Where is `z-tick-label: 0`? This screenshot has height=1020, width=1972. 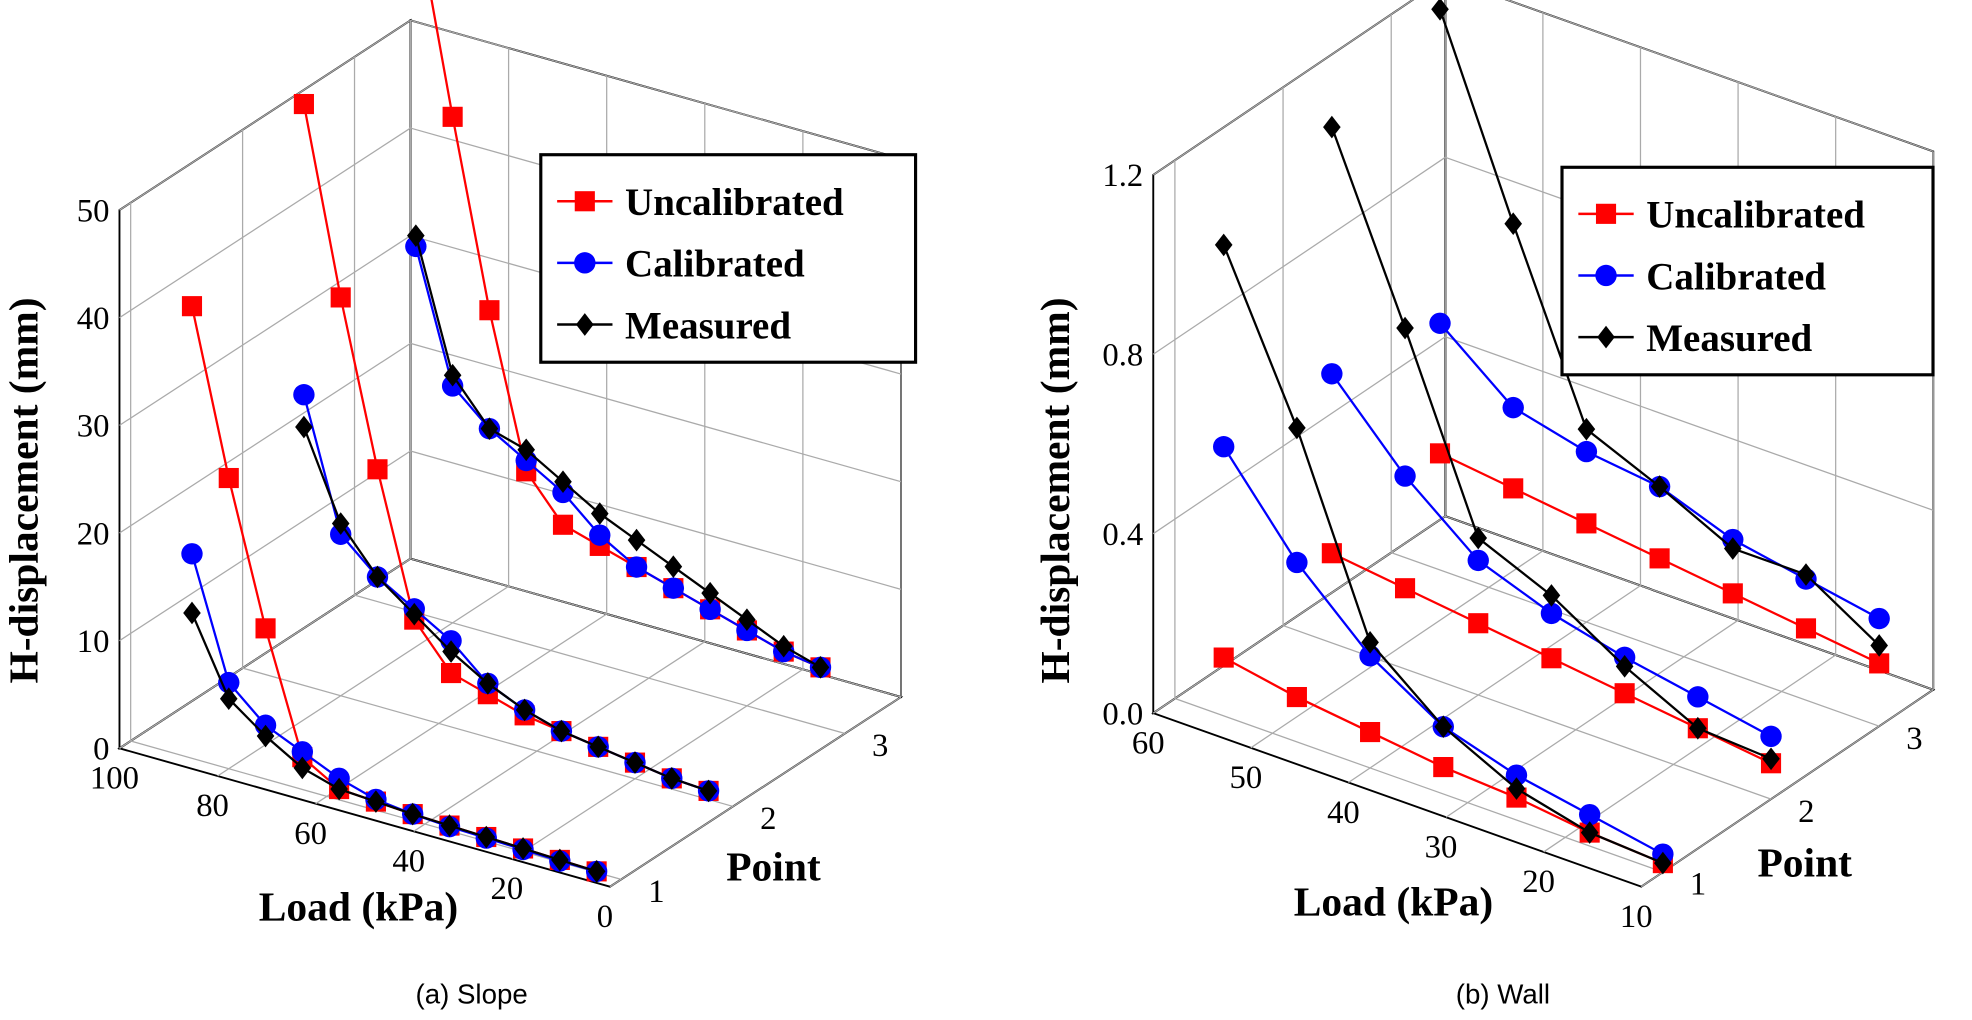
z-tick-label: 0 is located at coordinates (101, 750).